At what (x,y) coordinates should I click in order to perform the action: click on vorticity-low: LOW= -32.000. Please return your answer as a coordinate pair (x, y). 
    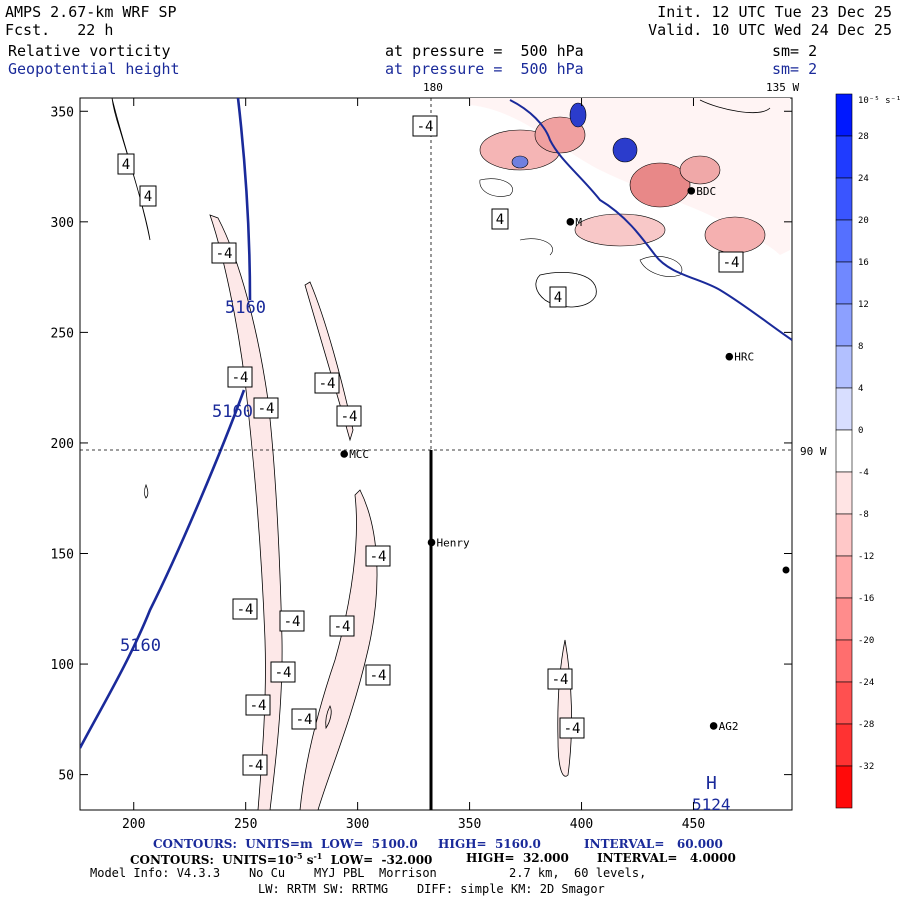
    Looking at the image, I should click on (377, 860).